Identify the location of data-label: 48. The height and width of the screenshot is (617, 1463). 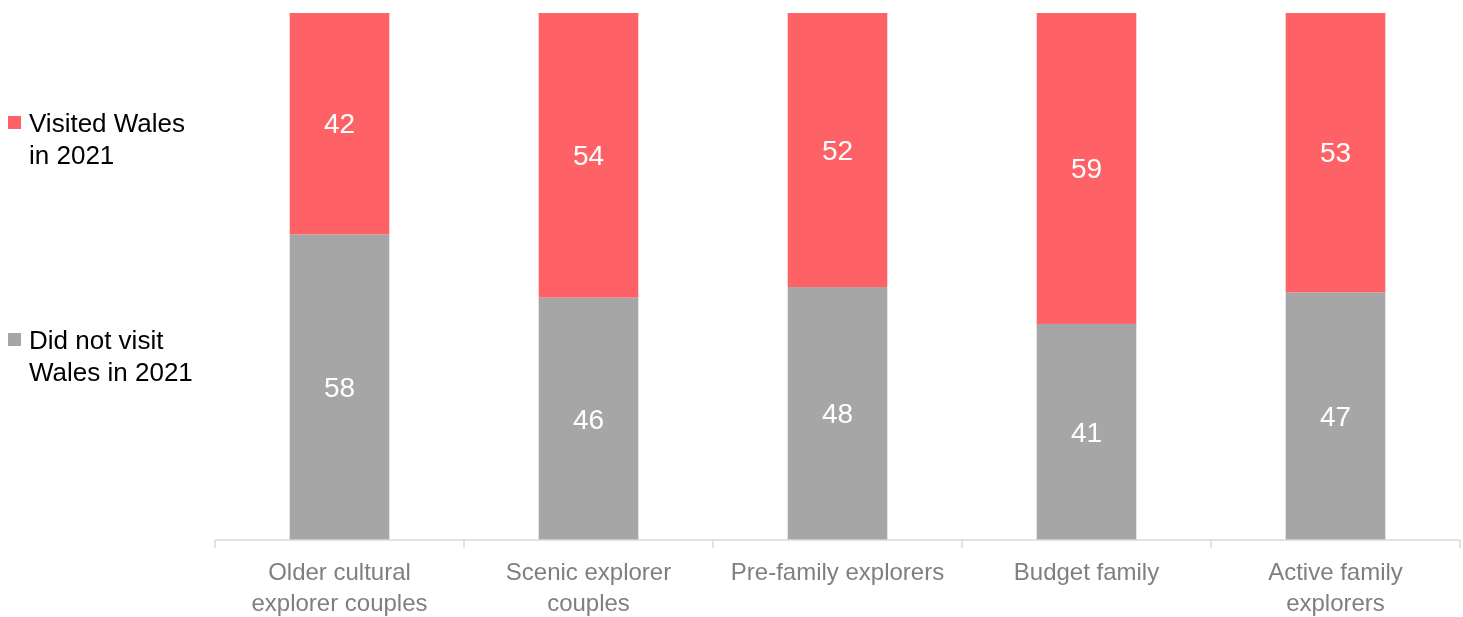
(837, 414).